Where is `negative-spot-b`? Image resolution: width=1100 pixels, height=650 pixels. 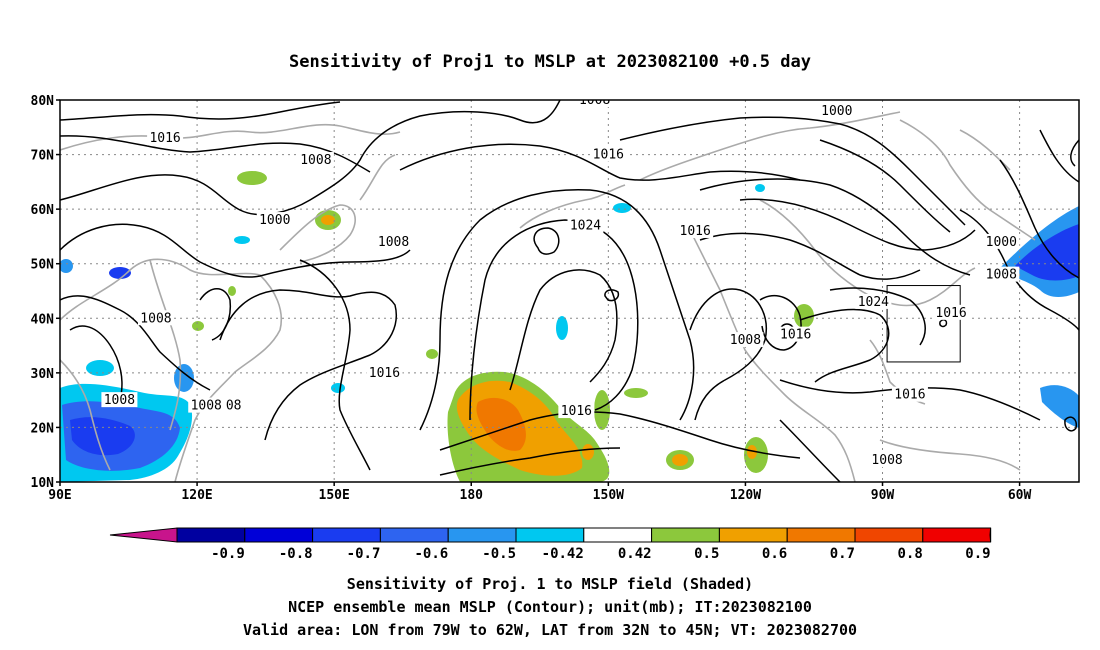 negative-spot-b is located at coordinates (100, 368).